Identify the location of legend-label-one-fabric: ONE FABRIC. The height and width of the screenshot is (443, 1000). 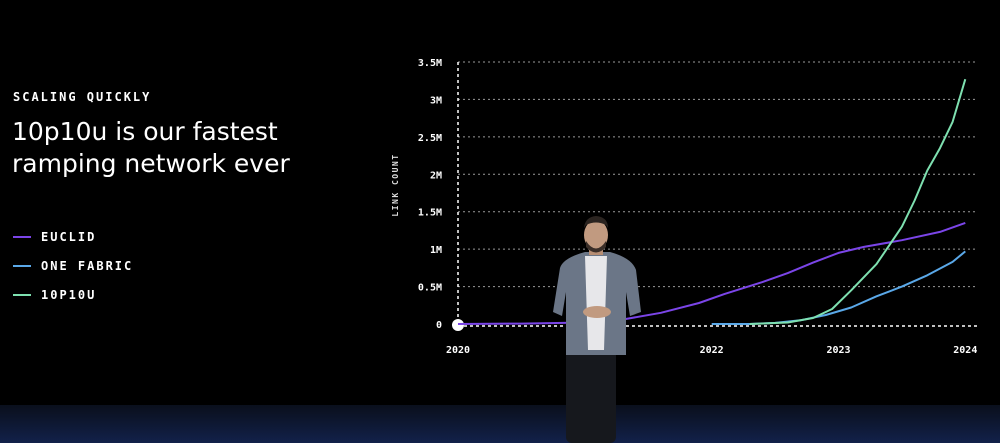
(87, 265).